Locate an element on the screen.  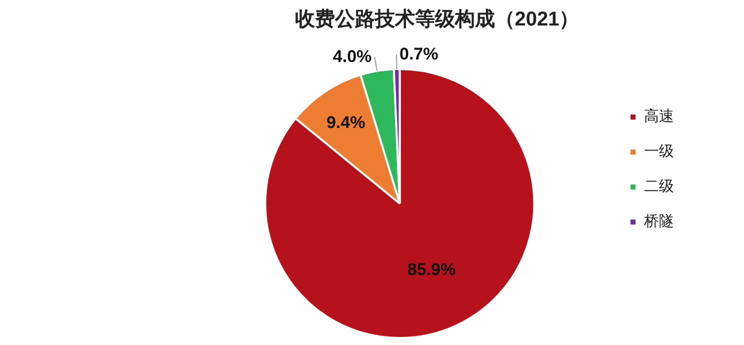
legend-label: 桥隧 is located at coordinates (658, 221).